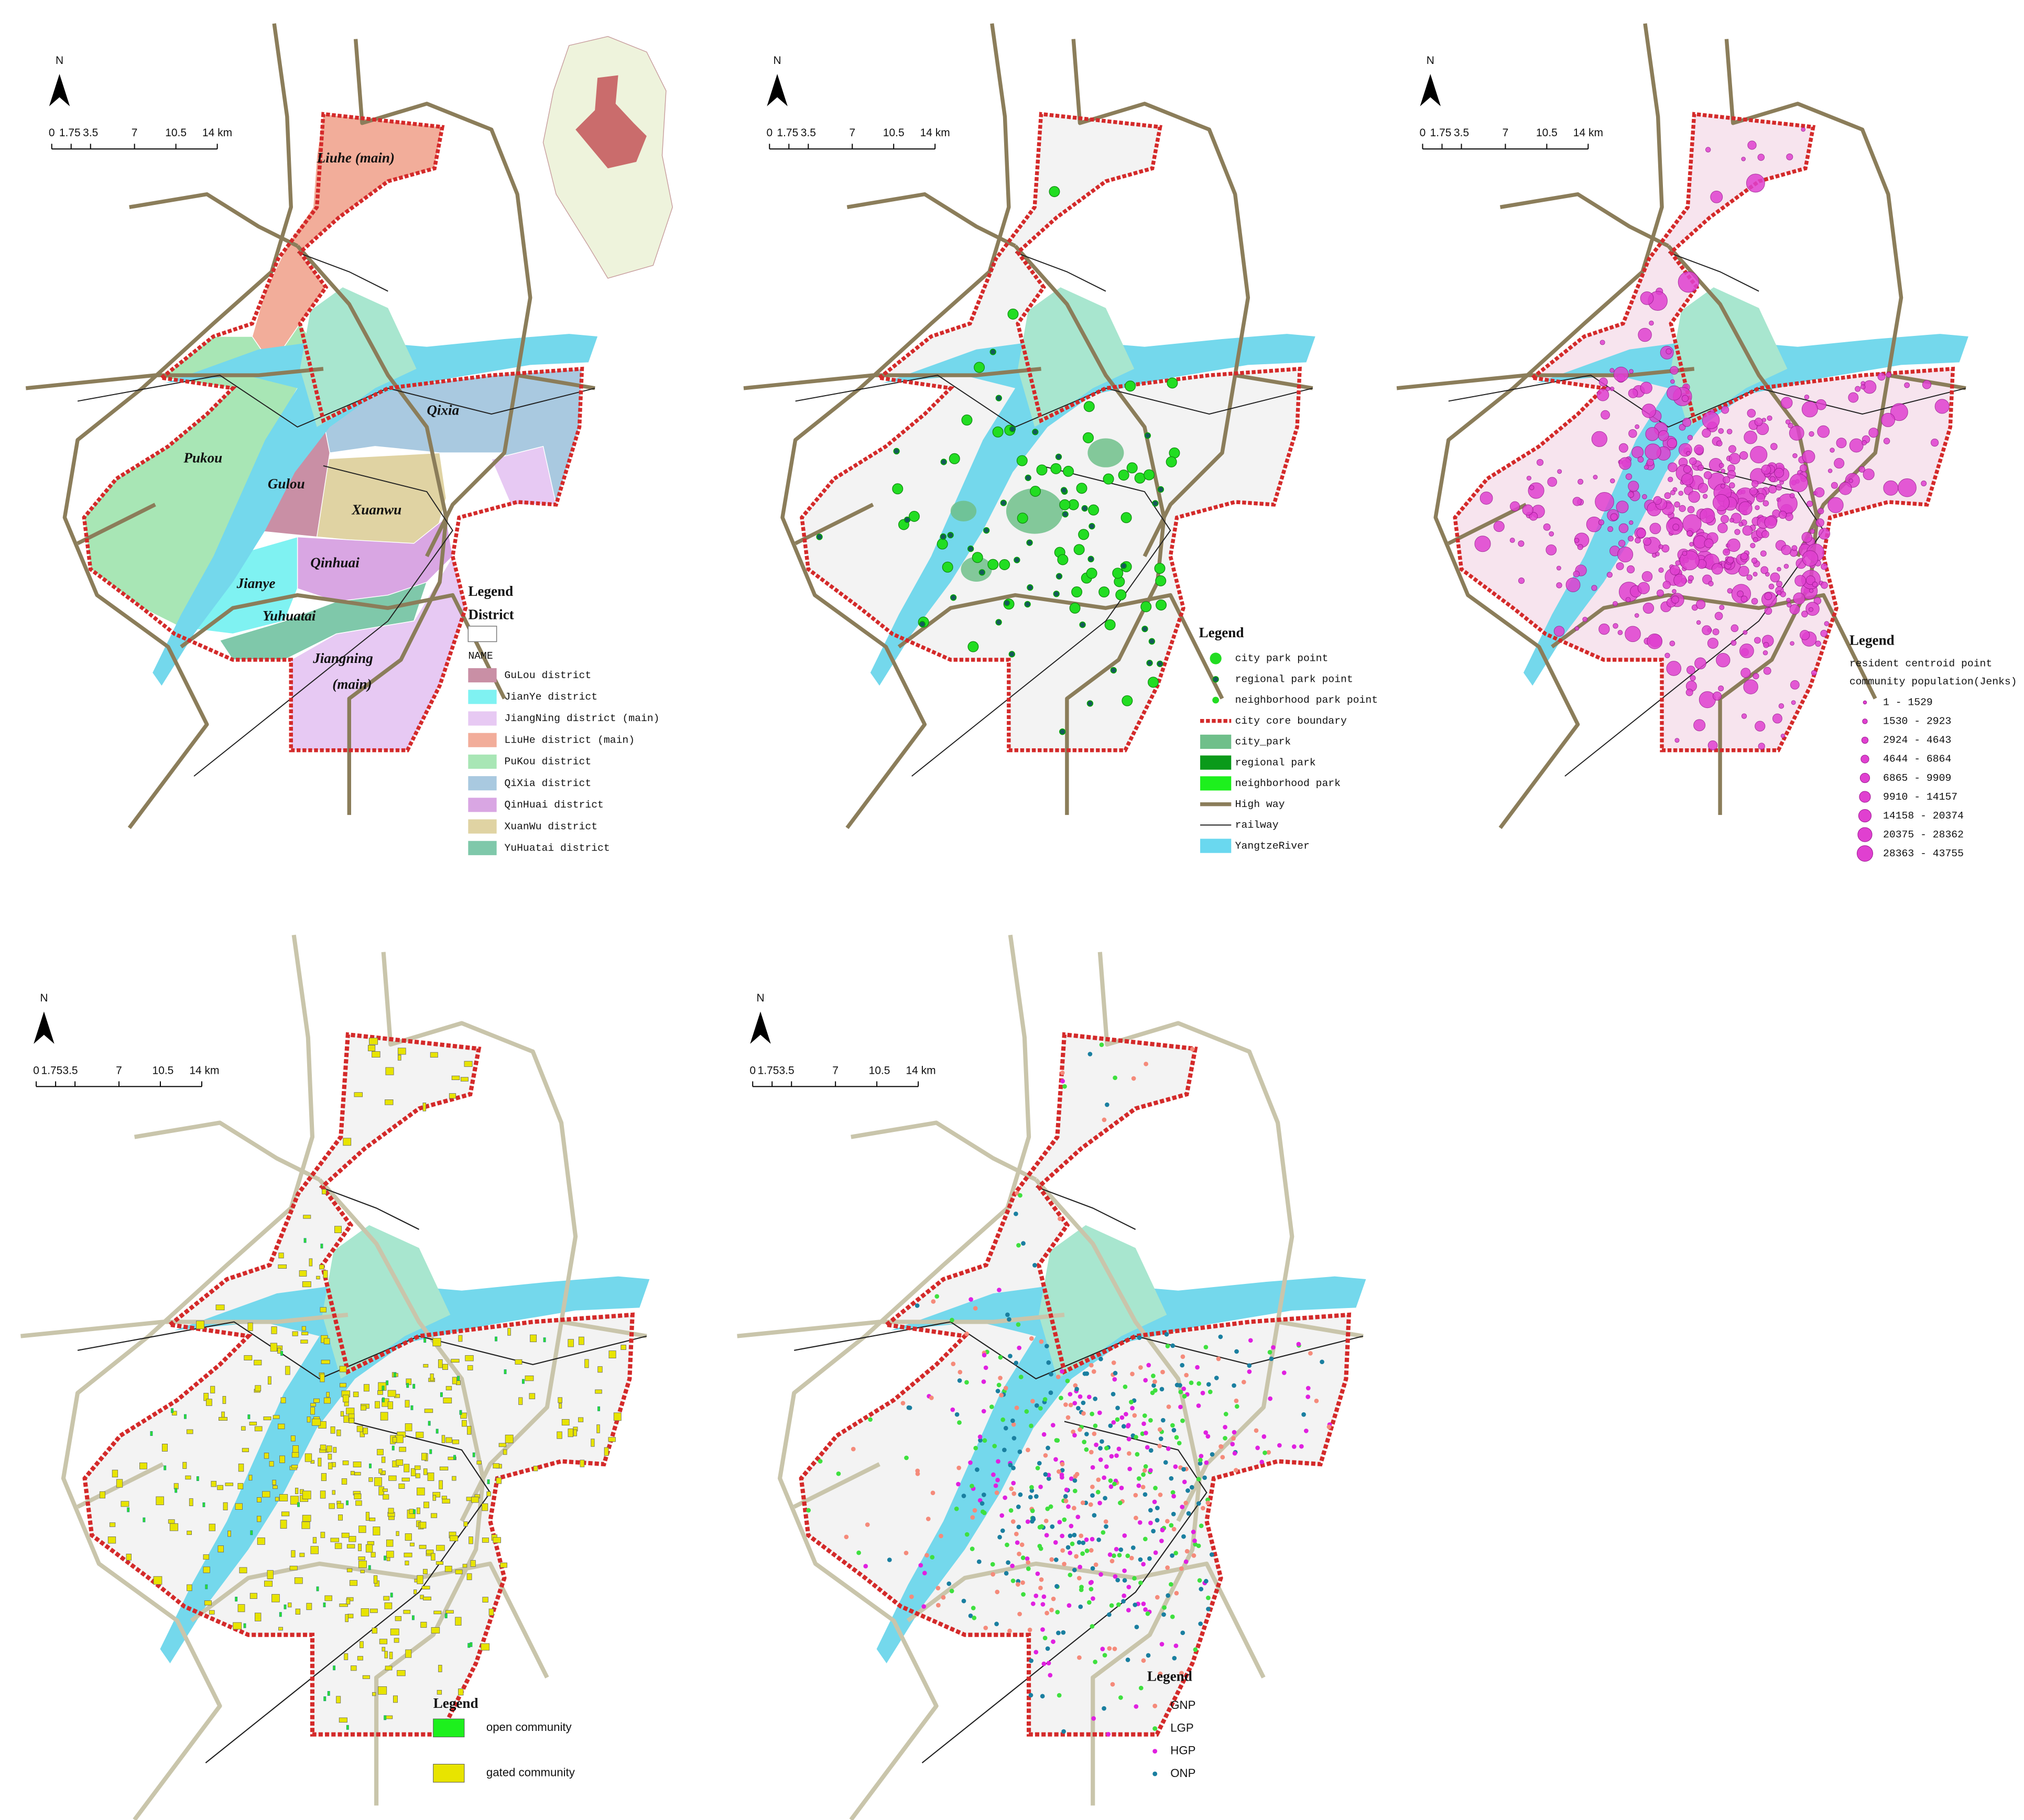 This screenshot has width=2024, height=1820. Describe the element at coordinates (356, 158) in the screenshot. I see `district-label: Liuhe (main)` at that location.